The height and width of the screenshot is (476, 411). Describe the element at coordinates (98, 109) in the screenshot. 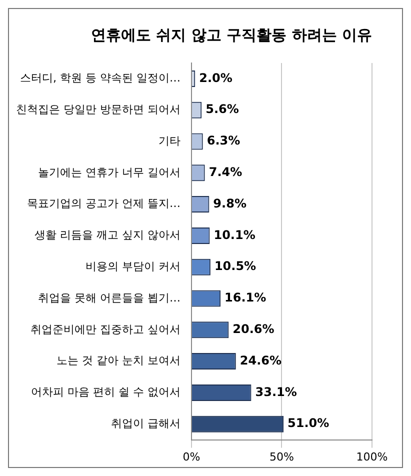

I see `y-tick-label: 친척집은 당일만 방문하면 되어서` at that location.